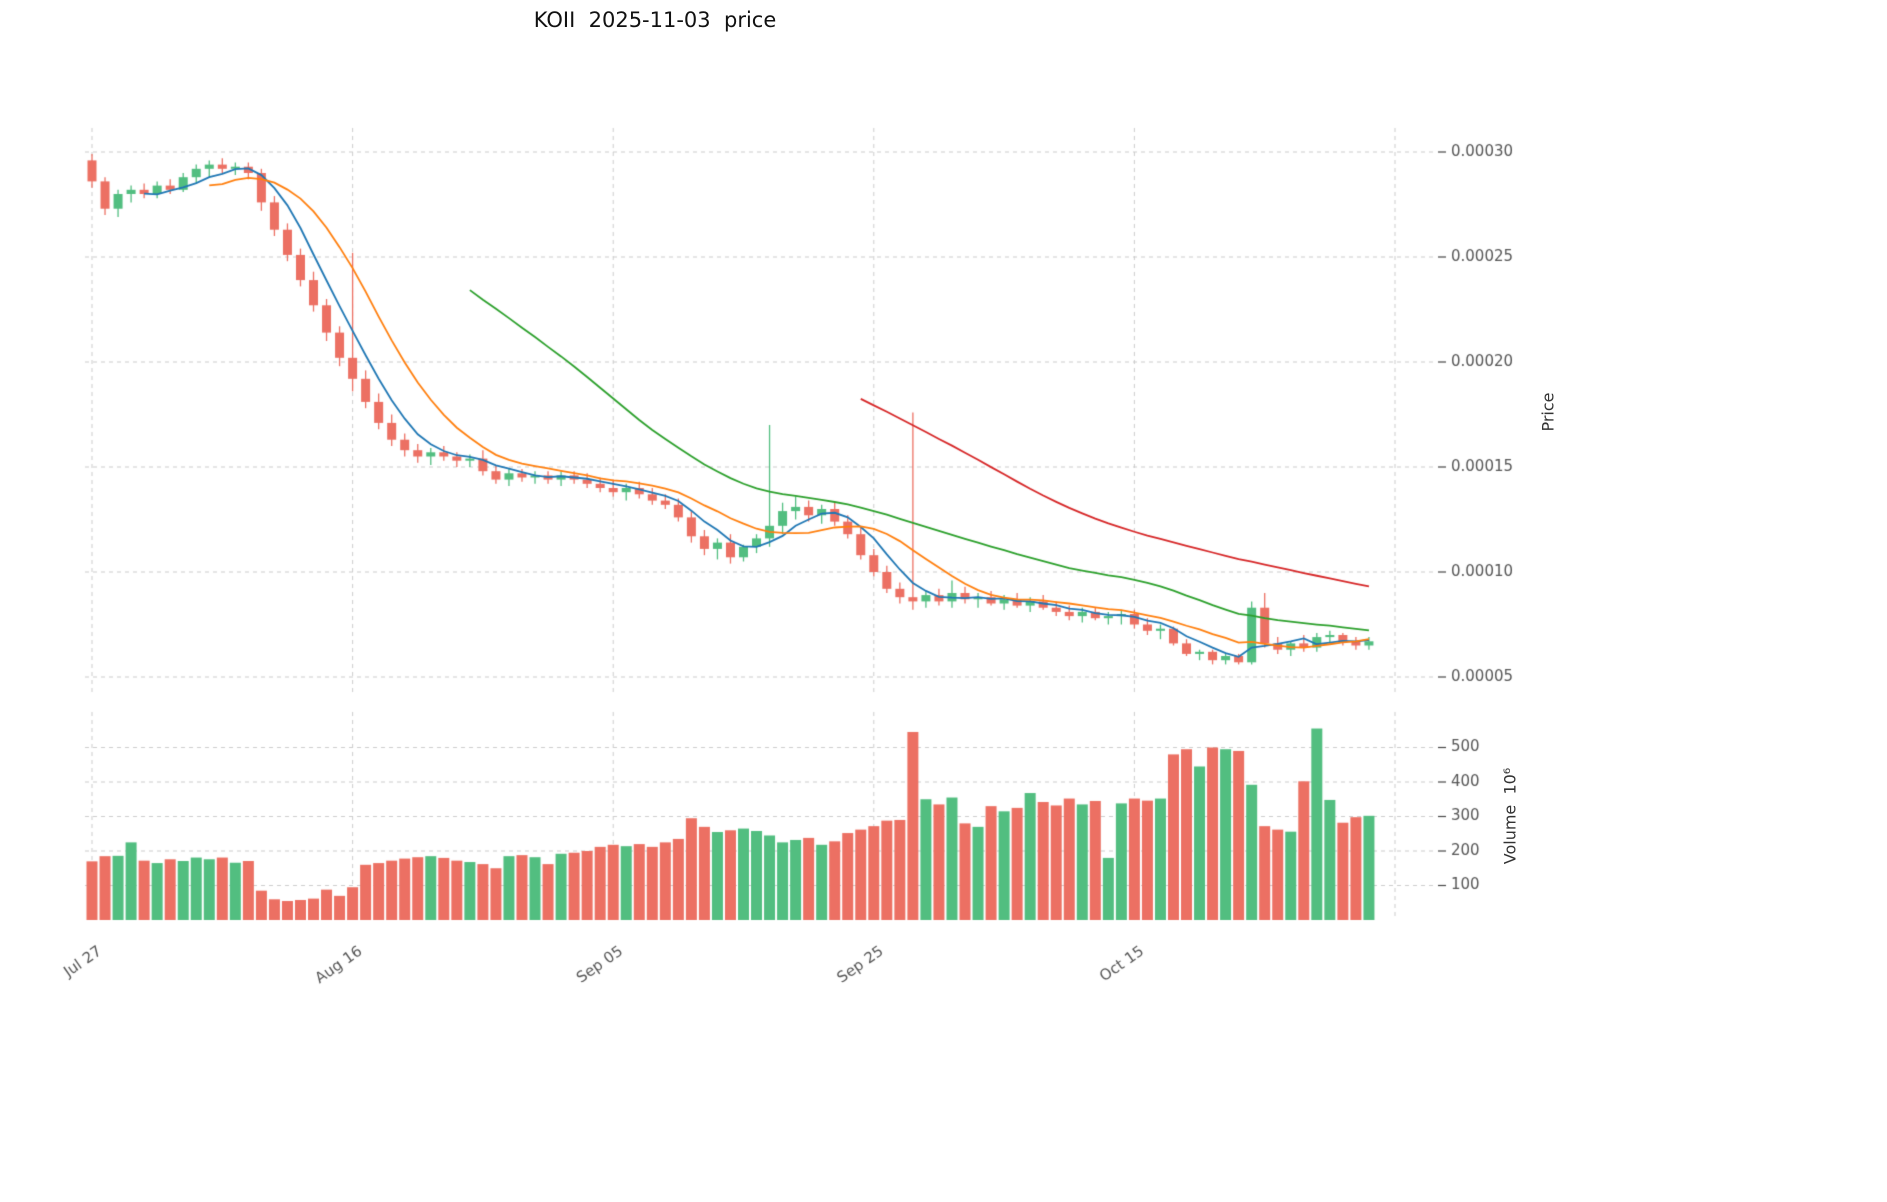  Describe the element at coordinates (655, 20) in the screenshot. I see `chart-title: KOII 2025-11-03 price` at that location.